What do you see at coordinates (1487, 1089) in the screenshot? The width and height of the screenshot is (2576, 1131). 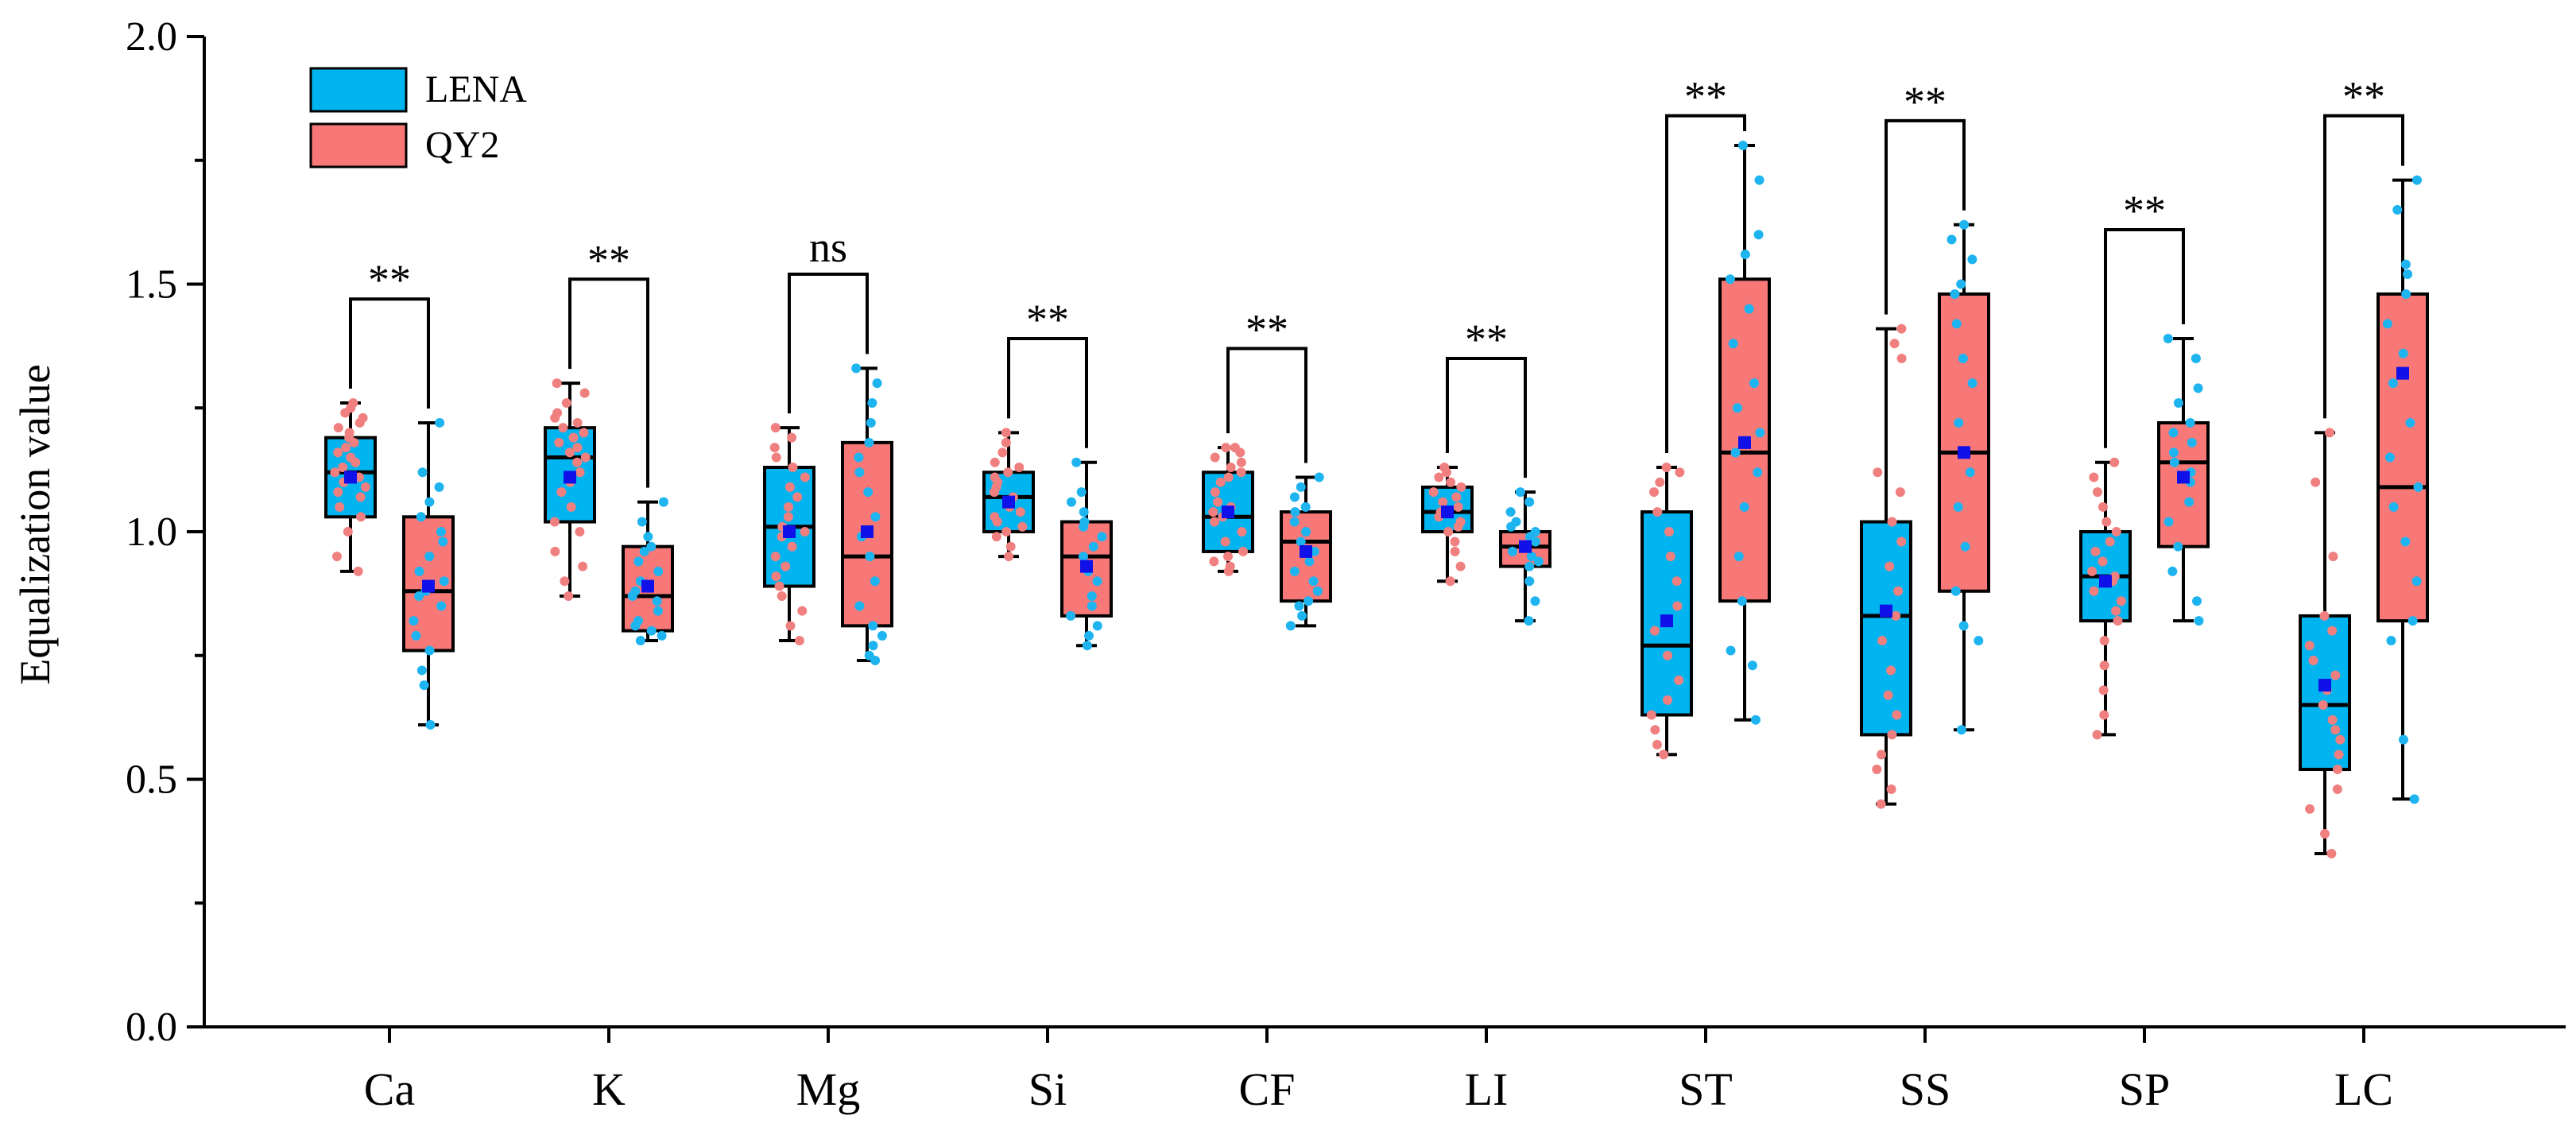 I see `x-tick-label: LI` at bounding box center [1487, 1089].